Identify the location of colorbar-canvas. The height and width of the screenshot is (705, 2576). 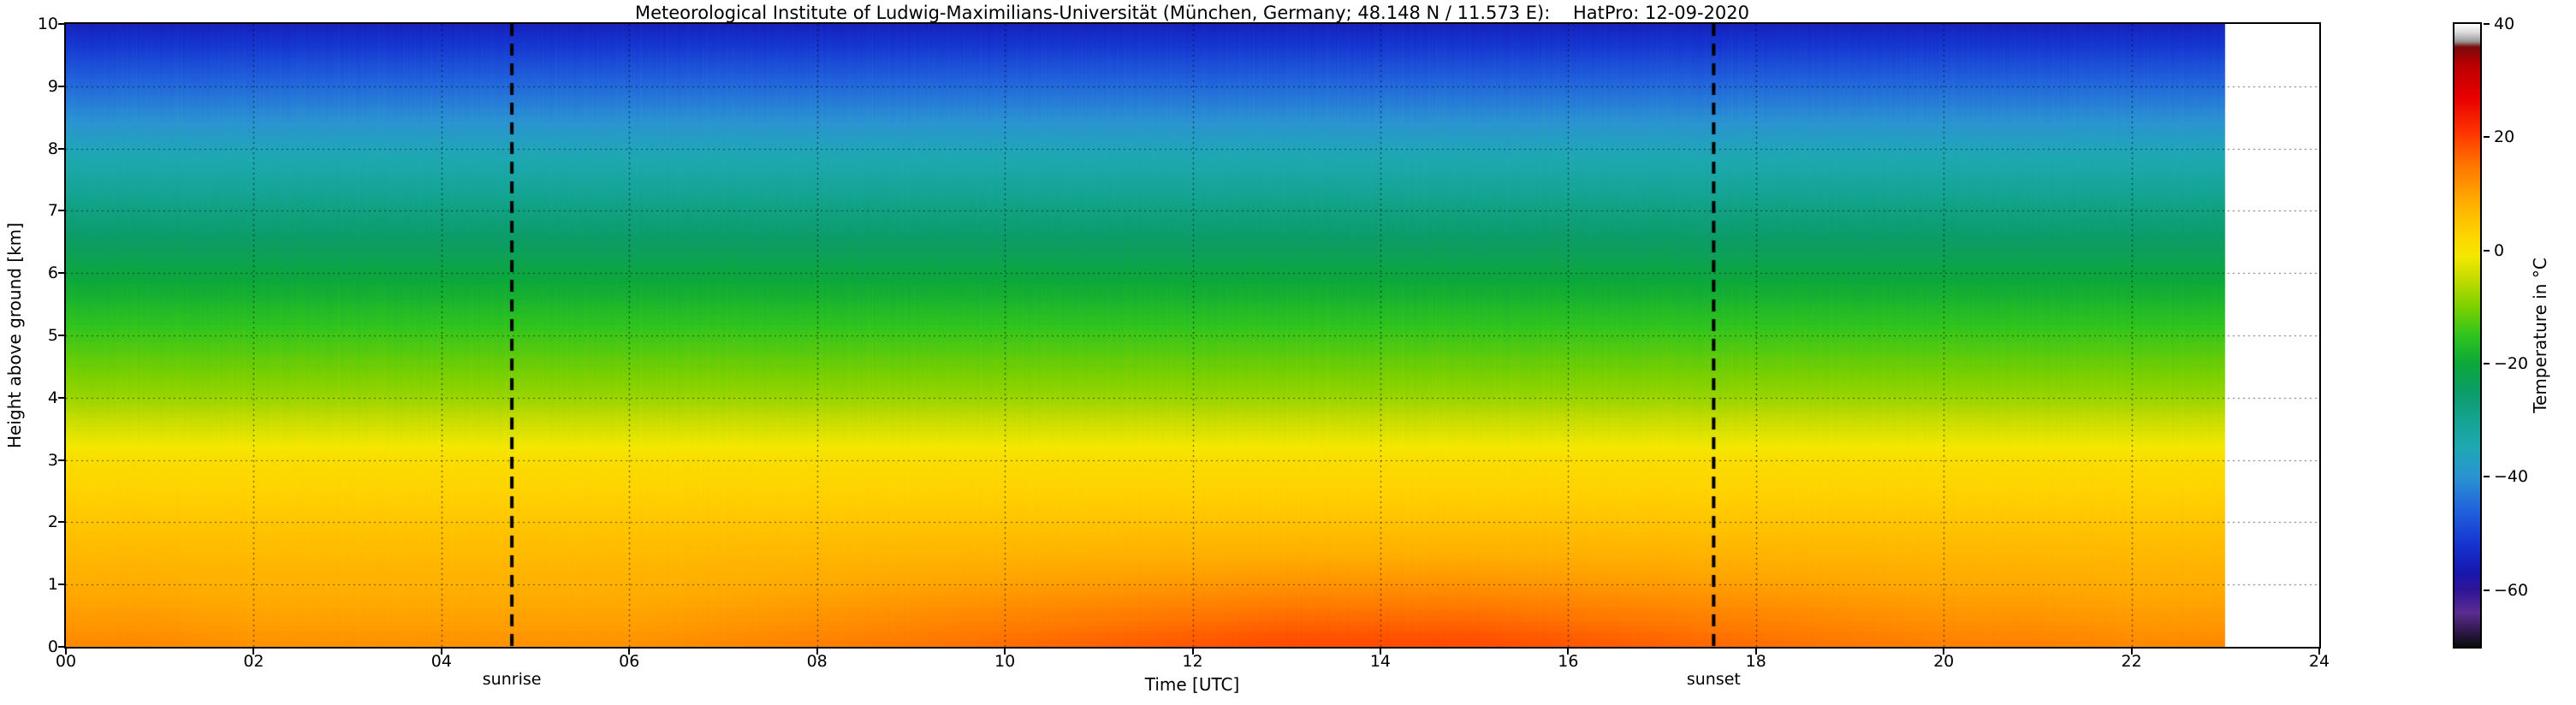
(2467, 335).